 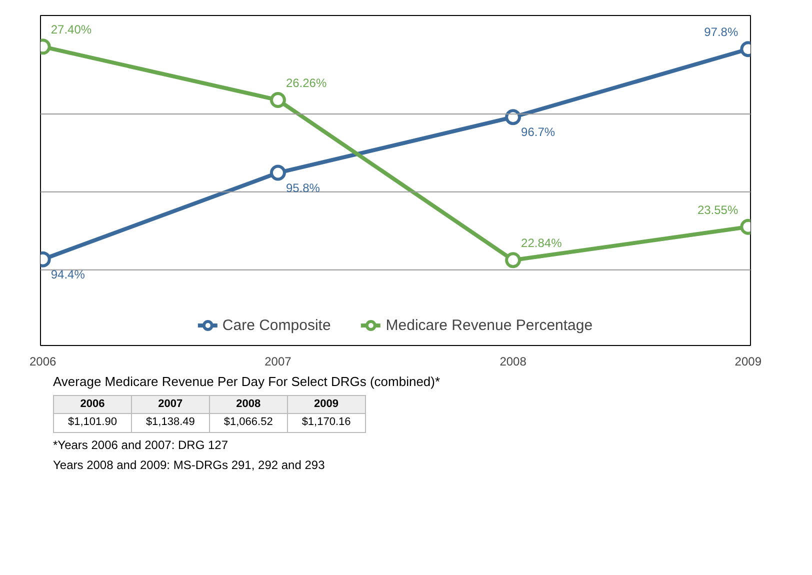 I want to click on legend-label: Medicare Revenue Percentage, so click(x=489, y=325).